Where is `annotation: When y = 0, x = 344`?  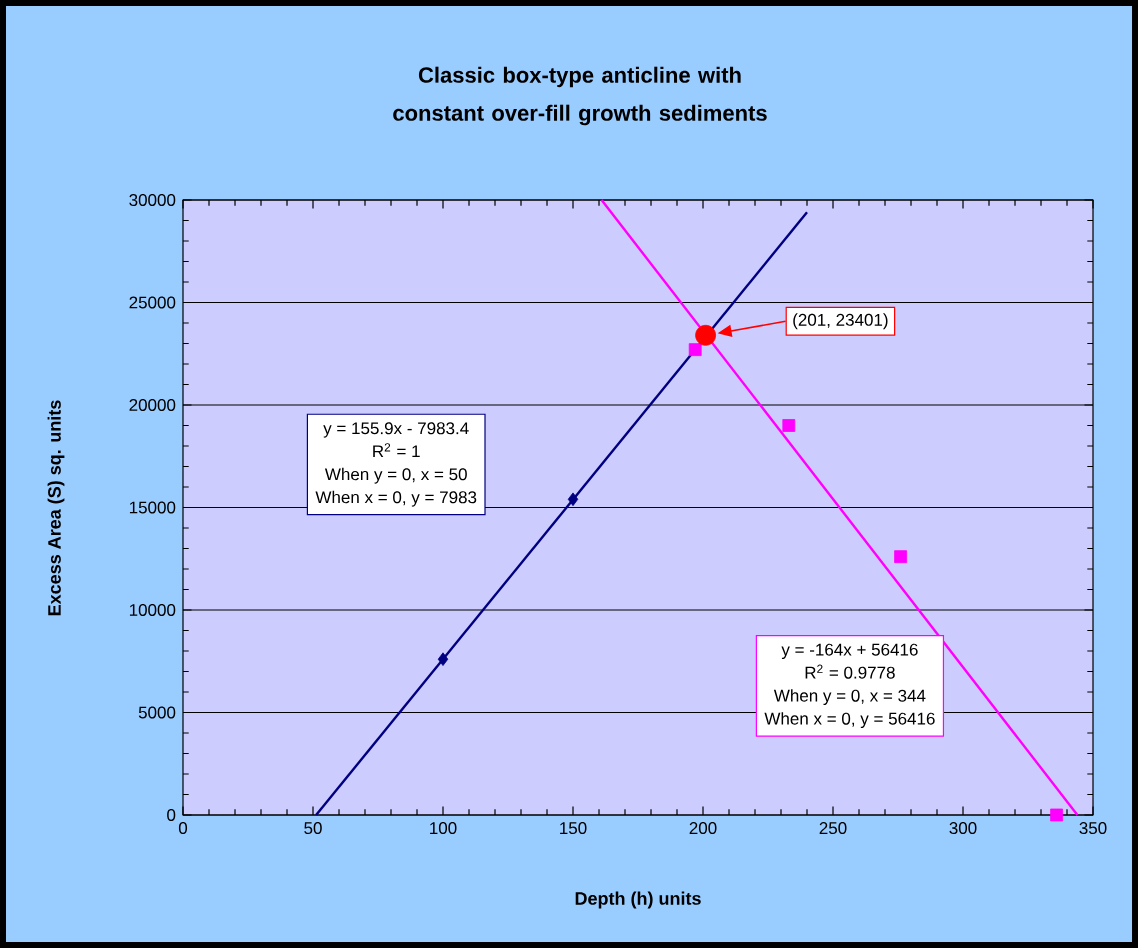
annotation: When y = 0, x = 344 is located at coordinates (849, 697).